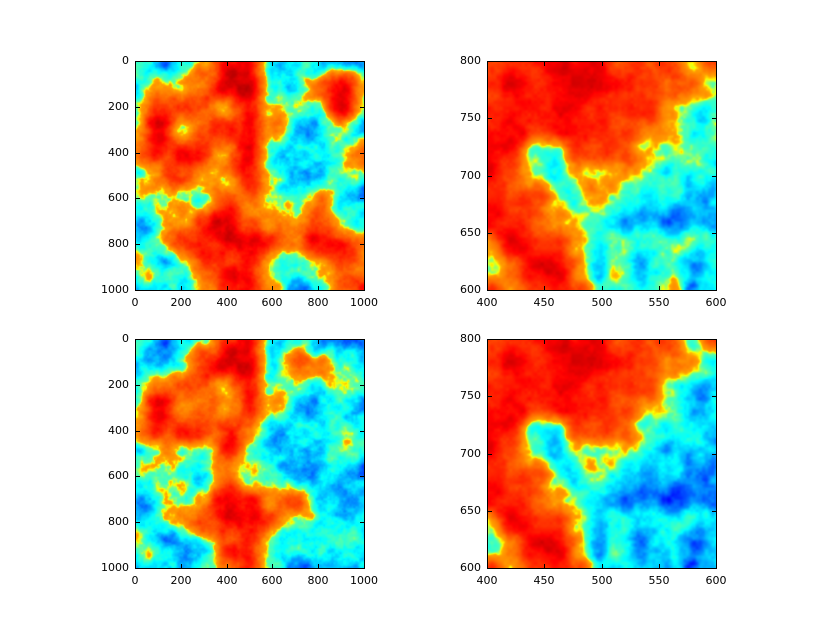  What do you see at coordinates (470, 117) in the screenshot?
I see `y-tick-label: 750` at bounding box center [470, 117].